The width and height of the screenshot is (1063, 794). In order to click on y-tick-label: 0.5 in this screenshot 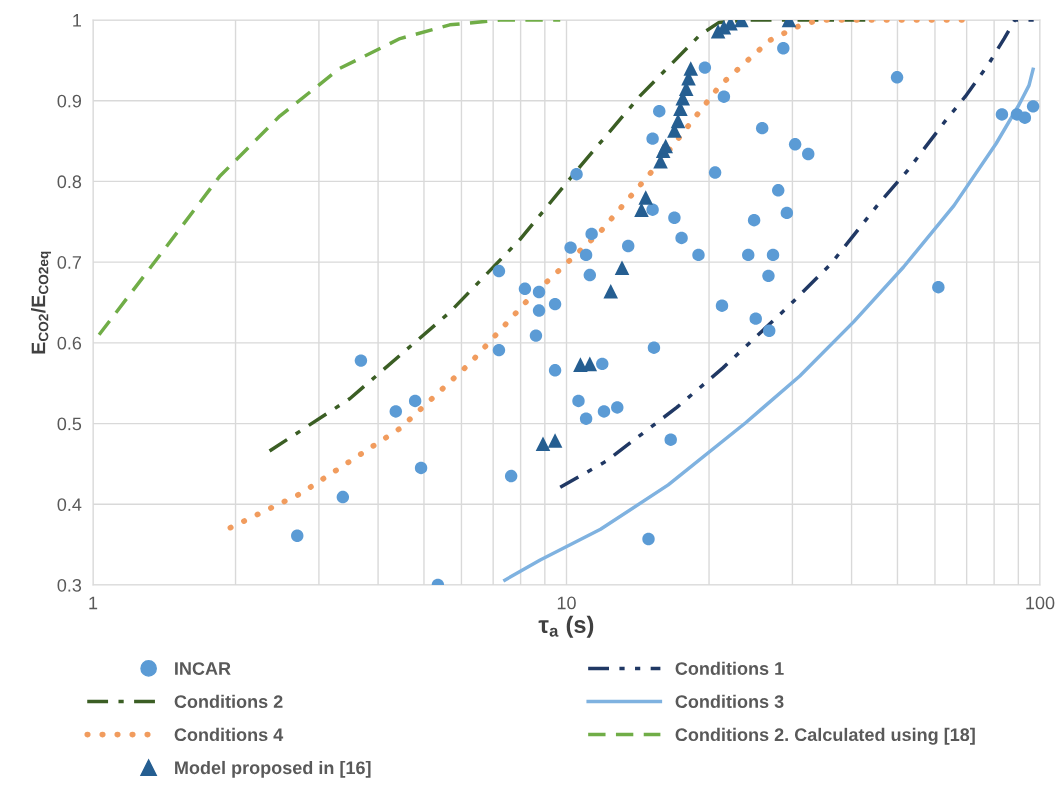, I will do `click(69, 424)`.